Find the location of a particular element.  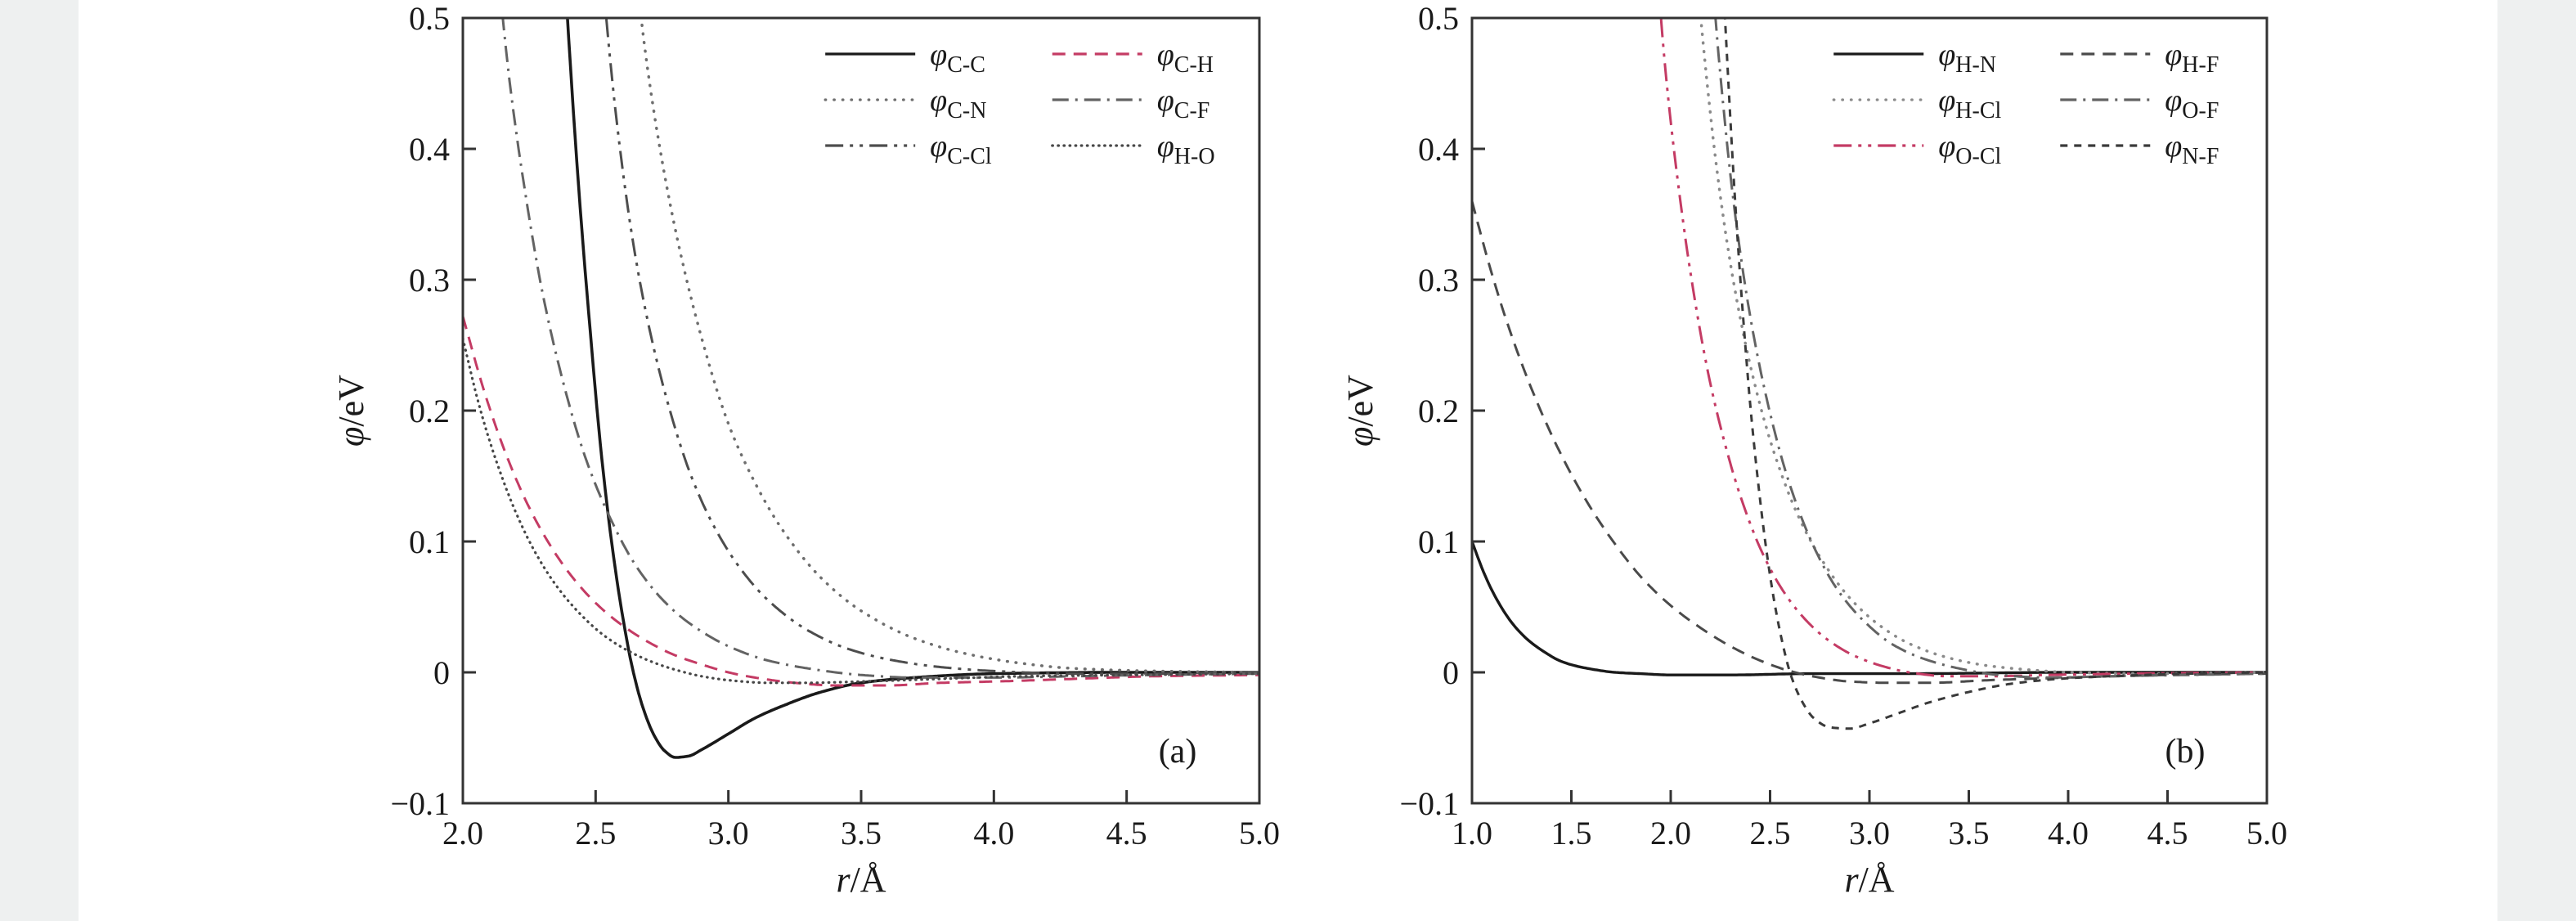

legend-label-H-F: φH-F is located at coordinates (2192, 58).